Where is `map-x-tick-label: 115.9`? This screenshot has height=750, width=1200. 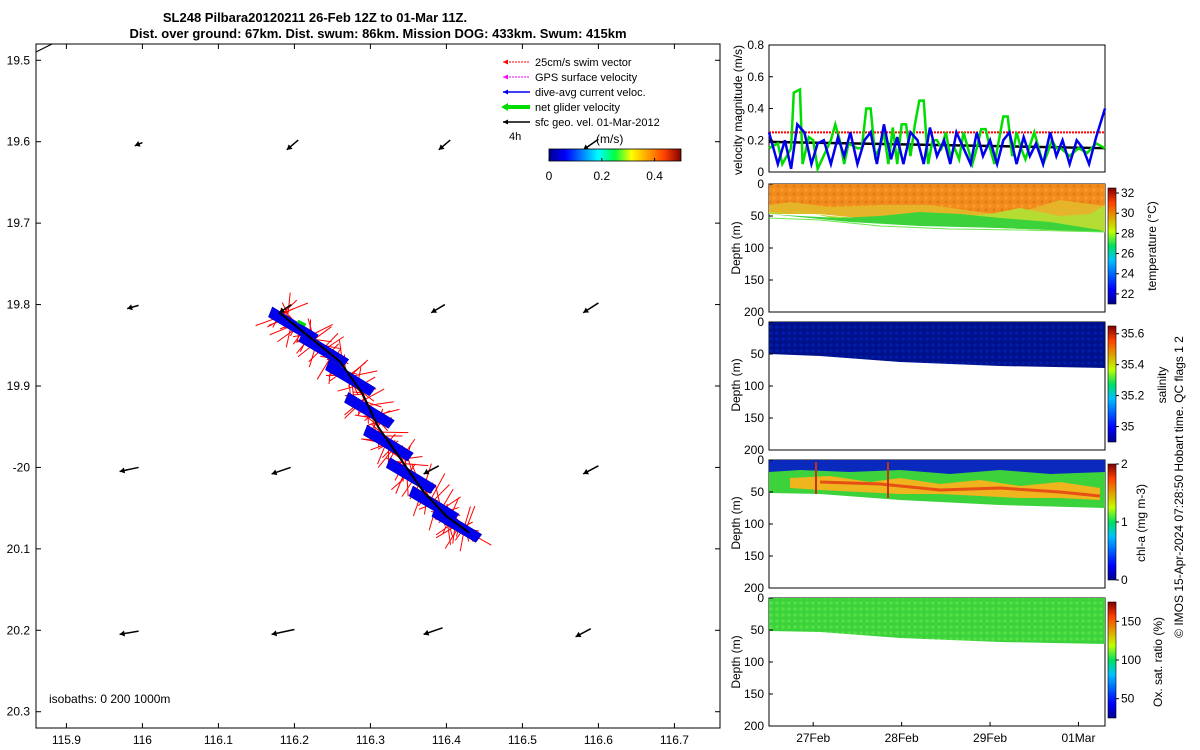 map-x-tick-label: 115.9 is located at coordinates (66, 740).